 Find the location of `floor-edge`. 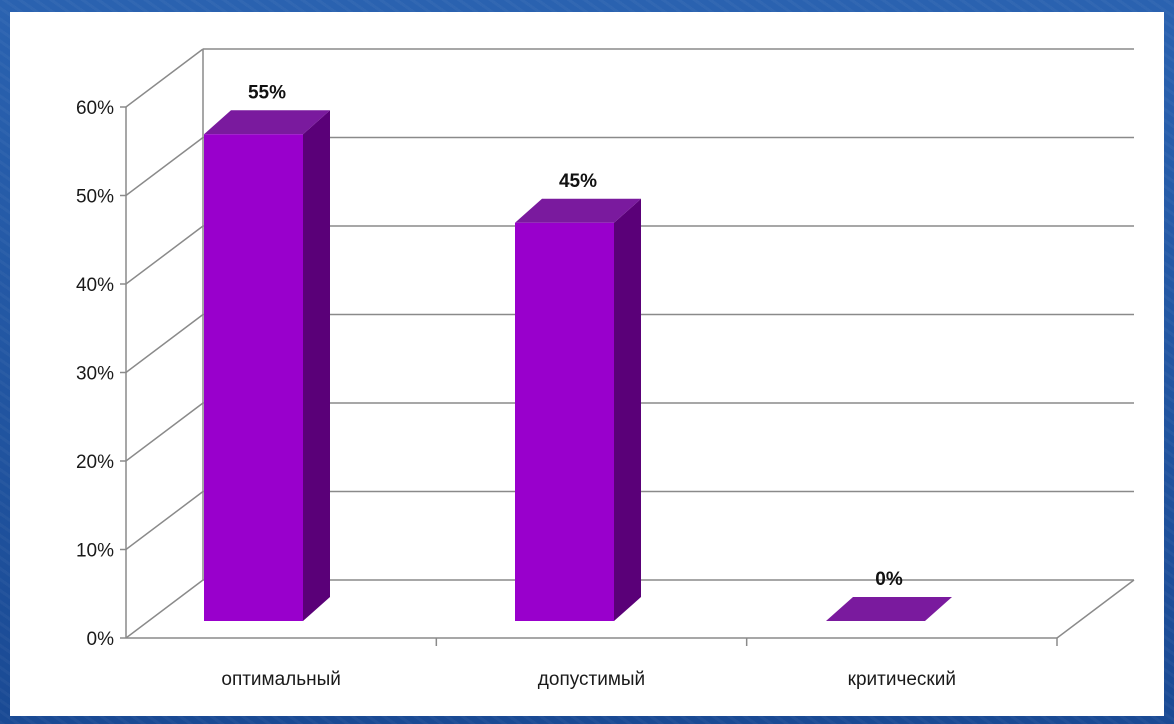

floor-edge is located at coordinates (1095, 609).